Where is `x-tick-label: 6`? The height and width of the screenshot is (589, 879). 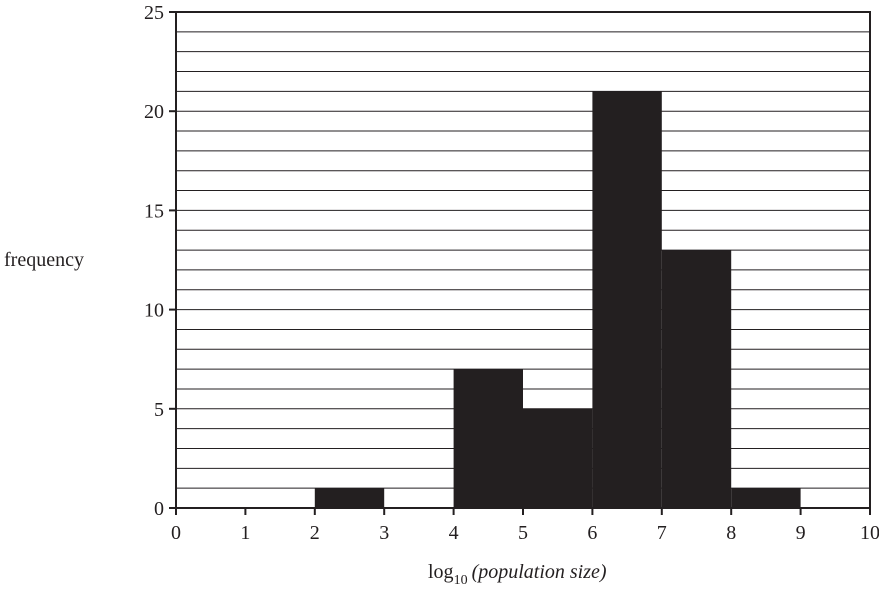 x-tick-label: 6 is located at coordinates (592, 533).